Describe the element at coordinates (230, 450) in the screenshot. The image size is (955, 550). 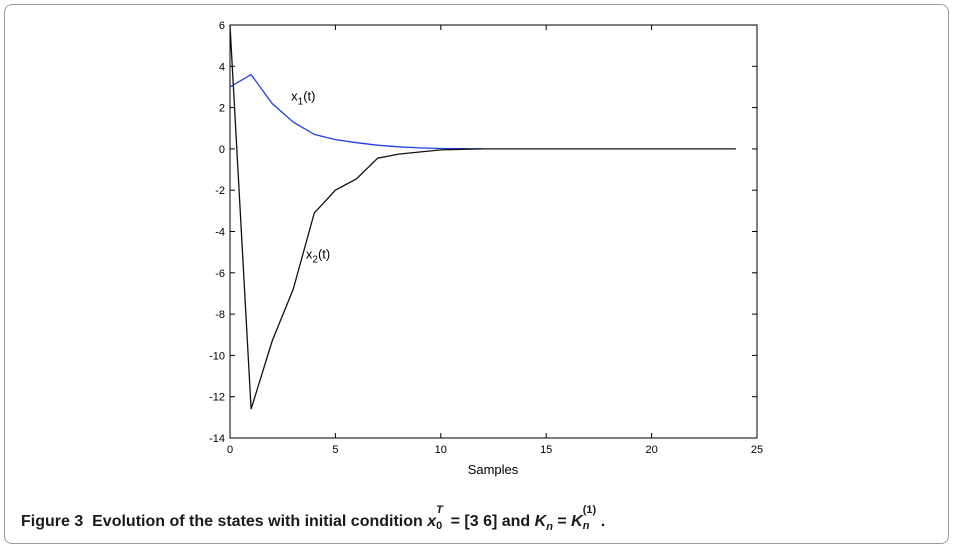
I see `x-tick-label: 0` at that location.